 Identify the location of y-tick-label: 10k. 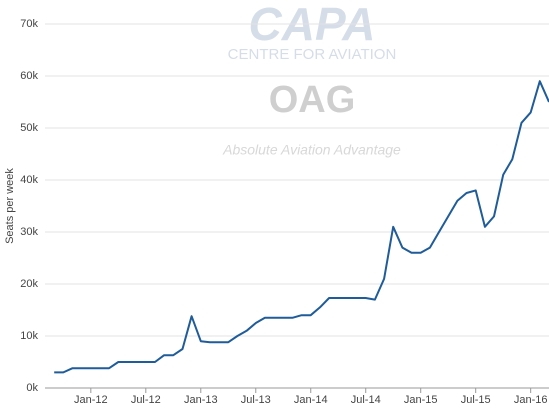
(29, 336).